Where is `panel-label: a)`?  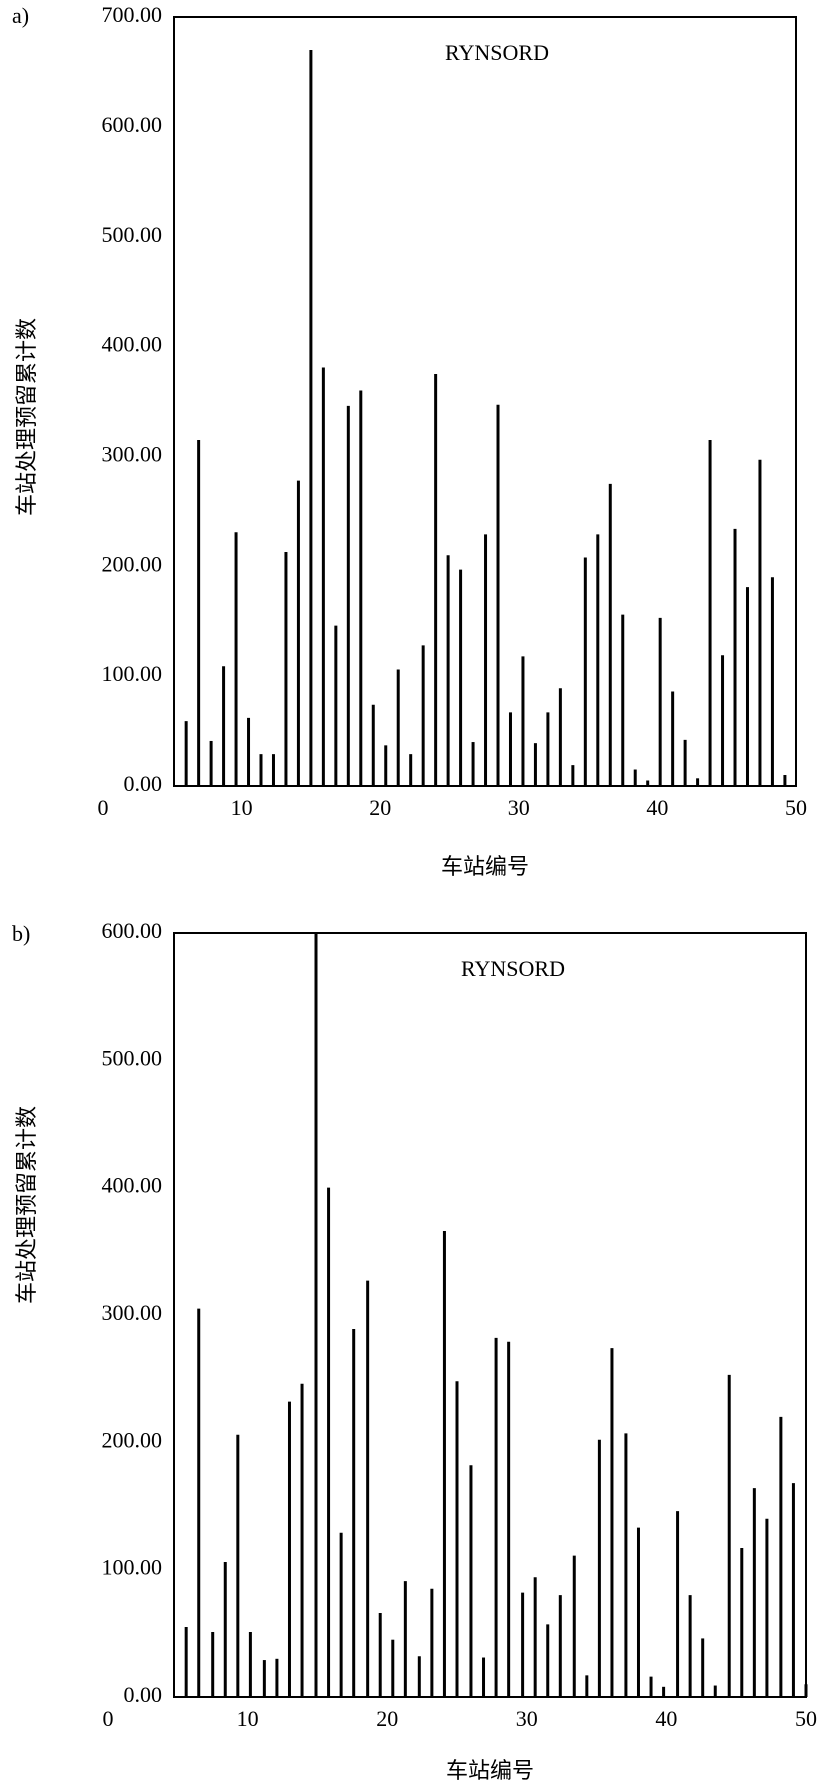
panel-label: a) is located at coordinates (20, 15).